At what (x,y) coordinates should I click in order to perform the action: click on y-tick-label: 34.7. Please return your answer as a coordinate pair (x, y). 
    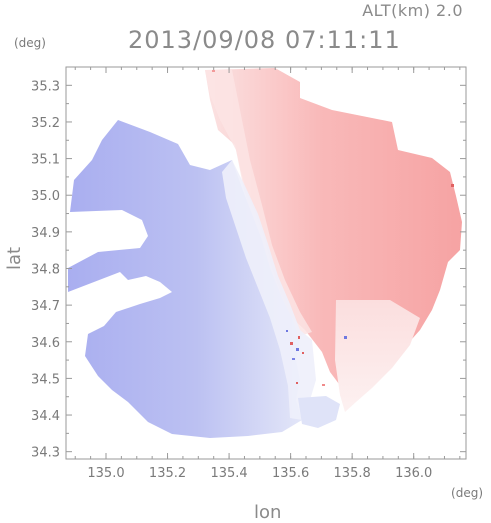
    Looking at the image, I should click on (45, 306).